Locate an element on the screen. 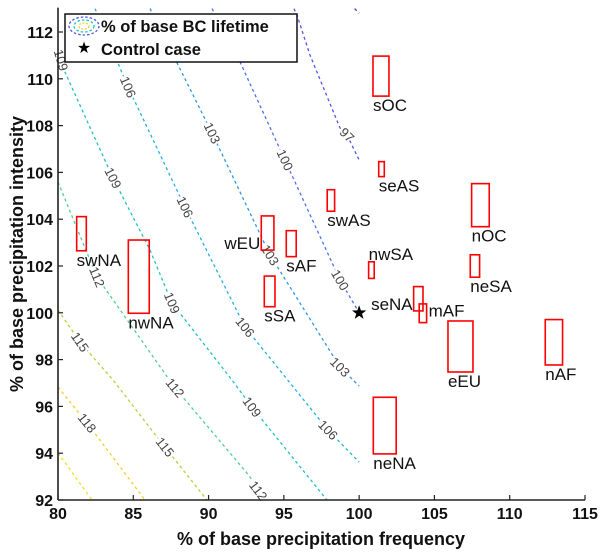  y-tick-label: 100 is located at coordinates (39, 314).